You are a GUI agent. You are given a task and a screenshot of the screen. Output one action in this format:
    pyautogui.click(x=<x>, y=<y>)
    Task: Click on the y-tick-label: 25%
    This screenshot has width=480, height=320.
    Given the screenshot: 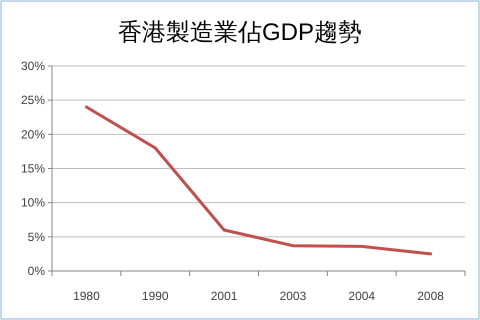 What is the action you would take?
    pyautogui.click(x=33, y=100)
    